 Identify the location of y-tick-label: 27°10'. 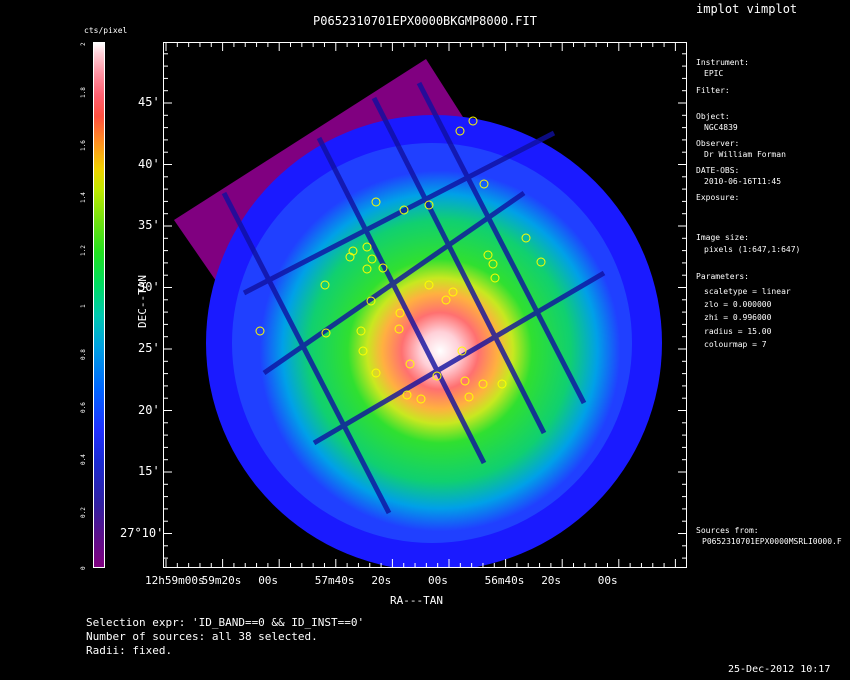
(142, 532).